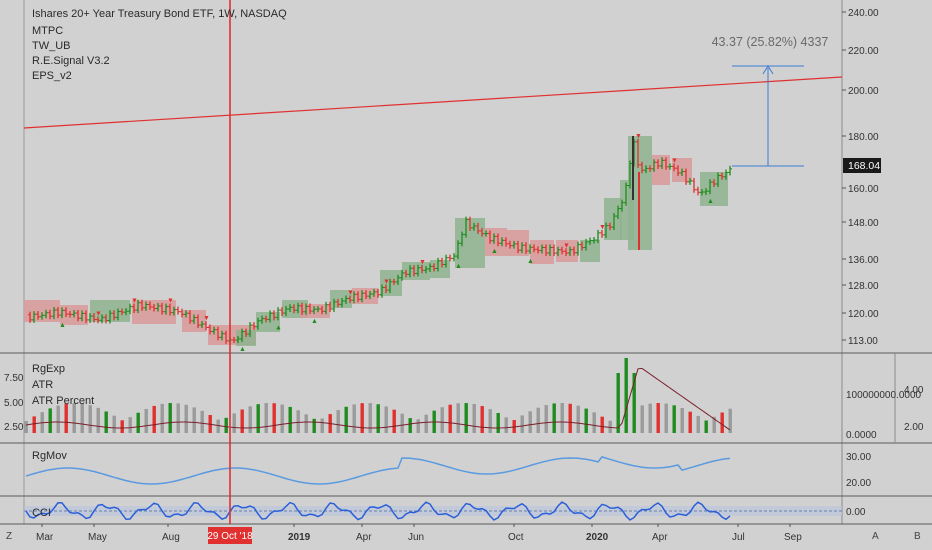 This screenshot has height=550, width=932. Describe the element at coordinates (14, 427) in the screenshot. I see `rg-left-tick: 2.50` at that location.